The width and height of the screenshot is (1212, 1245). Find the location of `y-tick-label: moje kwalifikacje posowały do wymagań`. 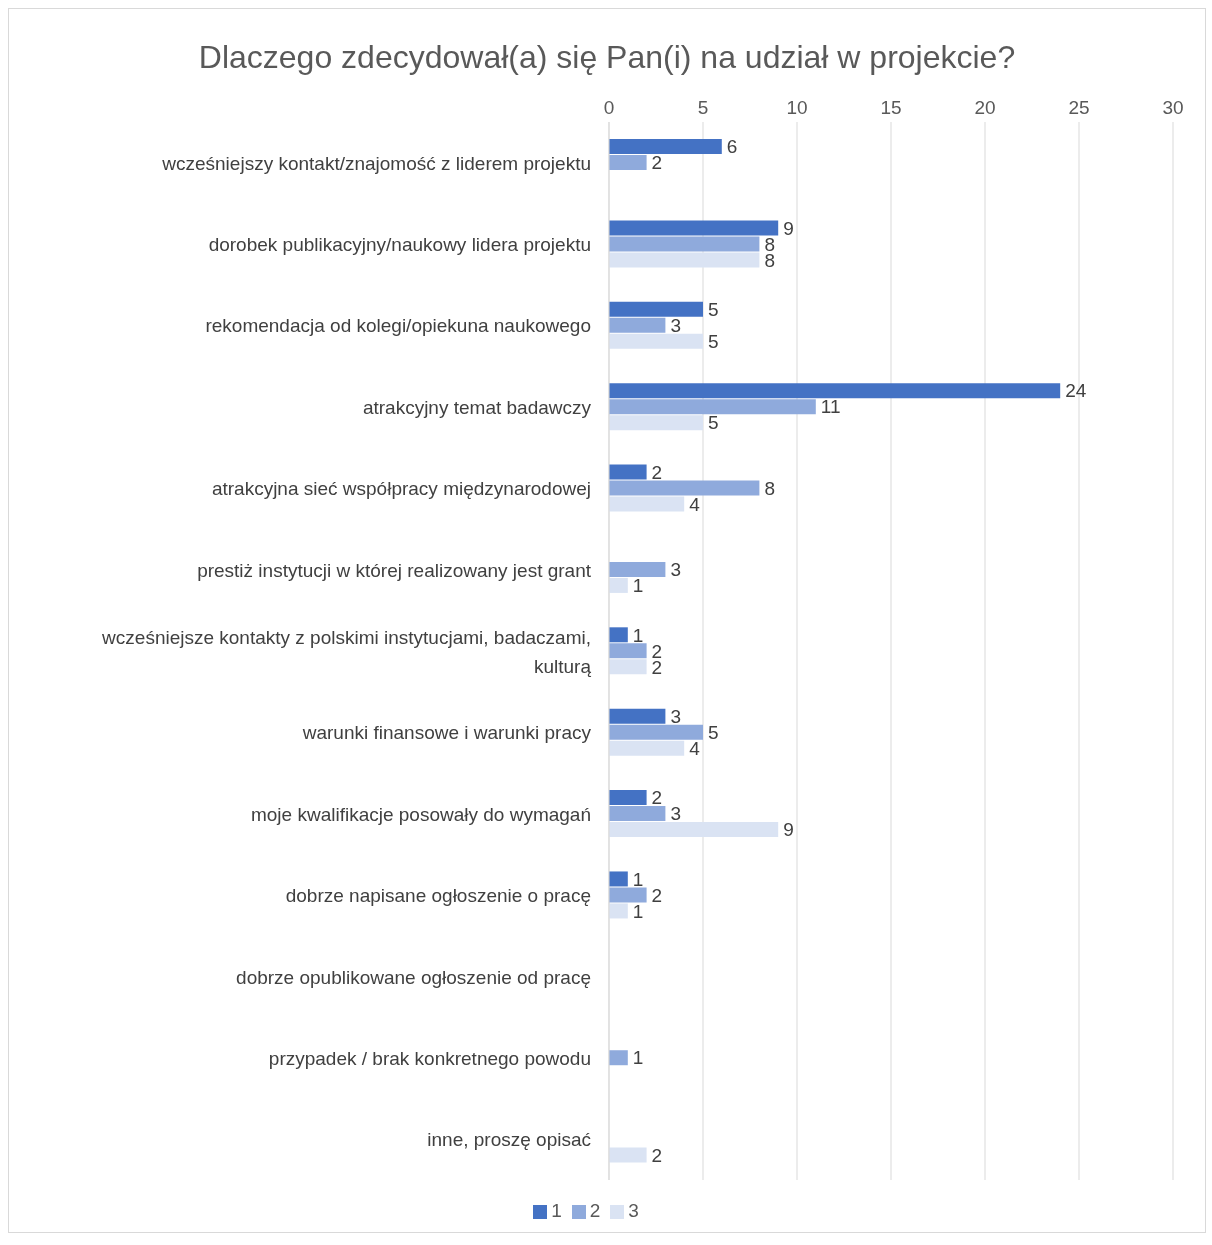

y-tick-label: moje kwalifikacje posowały do wymagań is located at coordinates (420, 814).